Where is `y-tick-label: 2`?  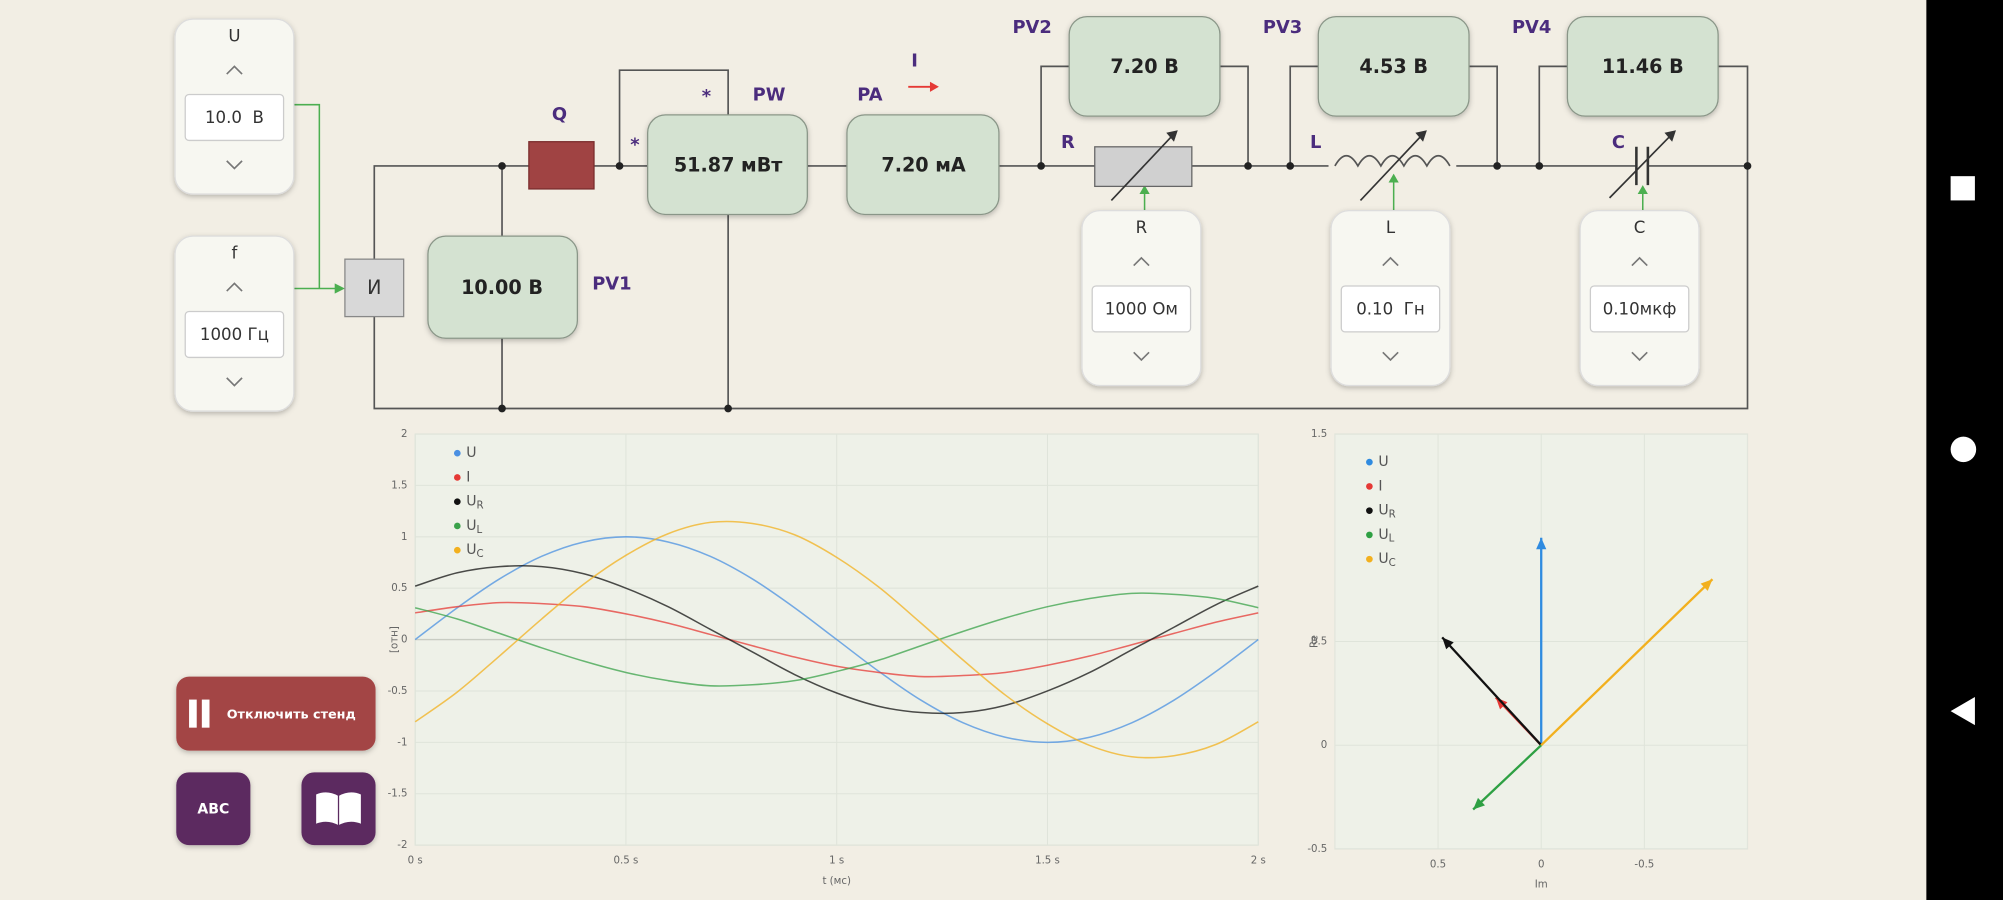
y-tick-label: 2 is located at coordinates (404, 434).